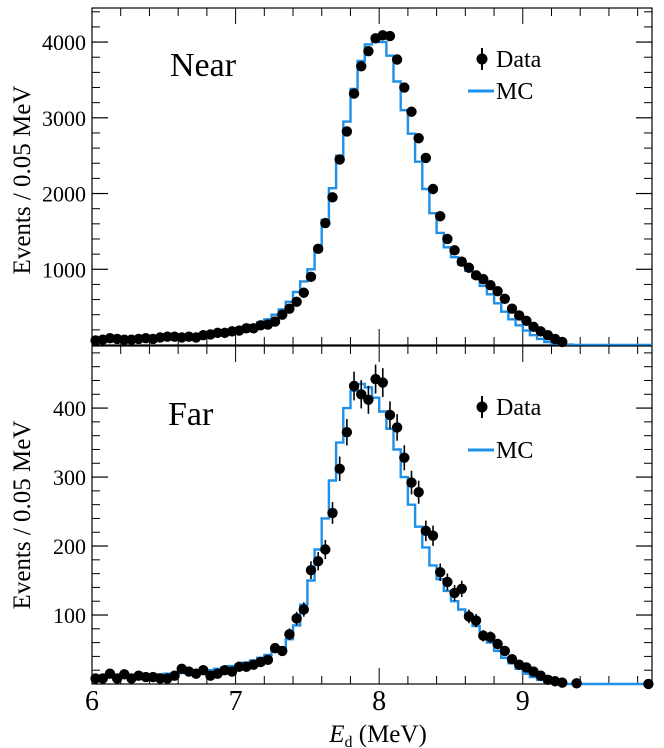 The height and width of the screenshot is (748, 664). I want to click on near-y-tick-label: 1000, so click(64, 269).